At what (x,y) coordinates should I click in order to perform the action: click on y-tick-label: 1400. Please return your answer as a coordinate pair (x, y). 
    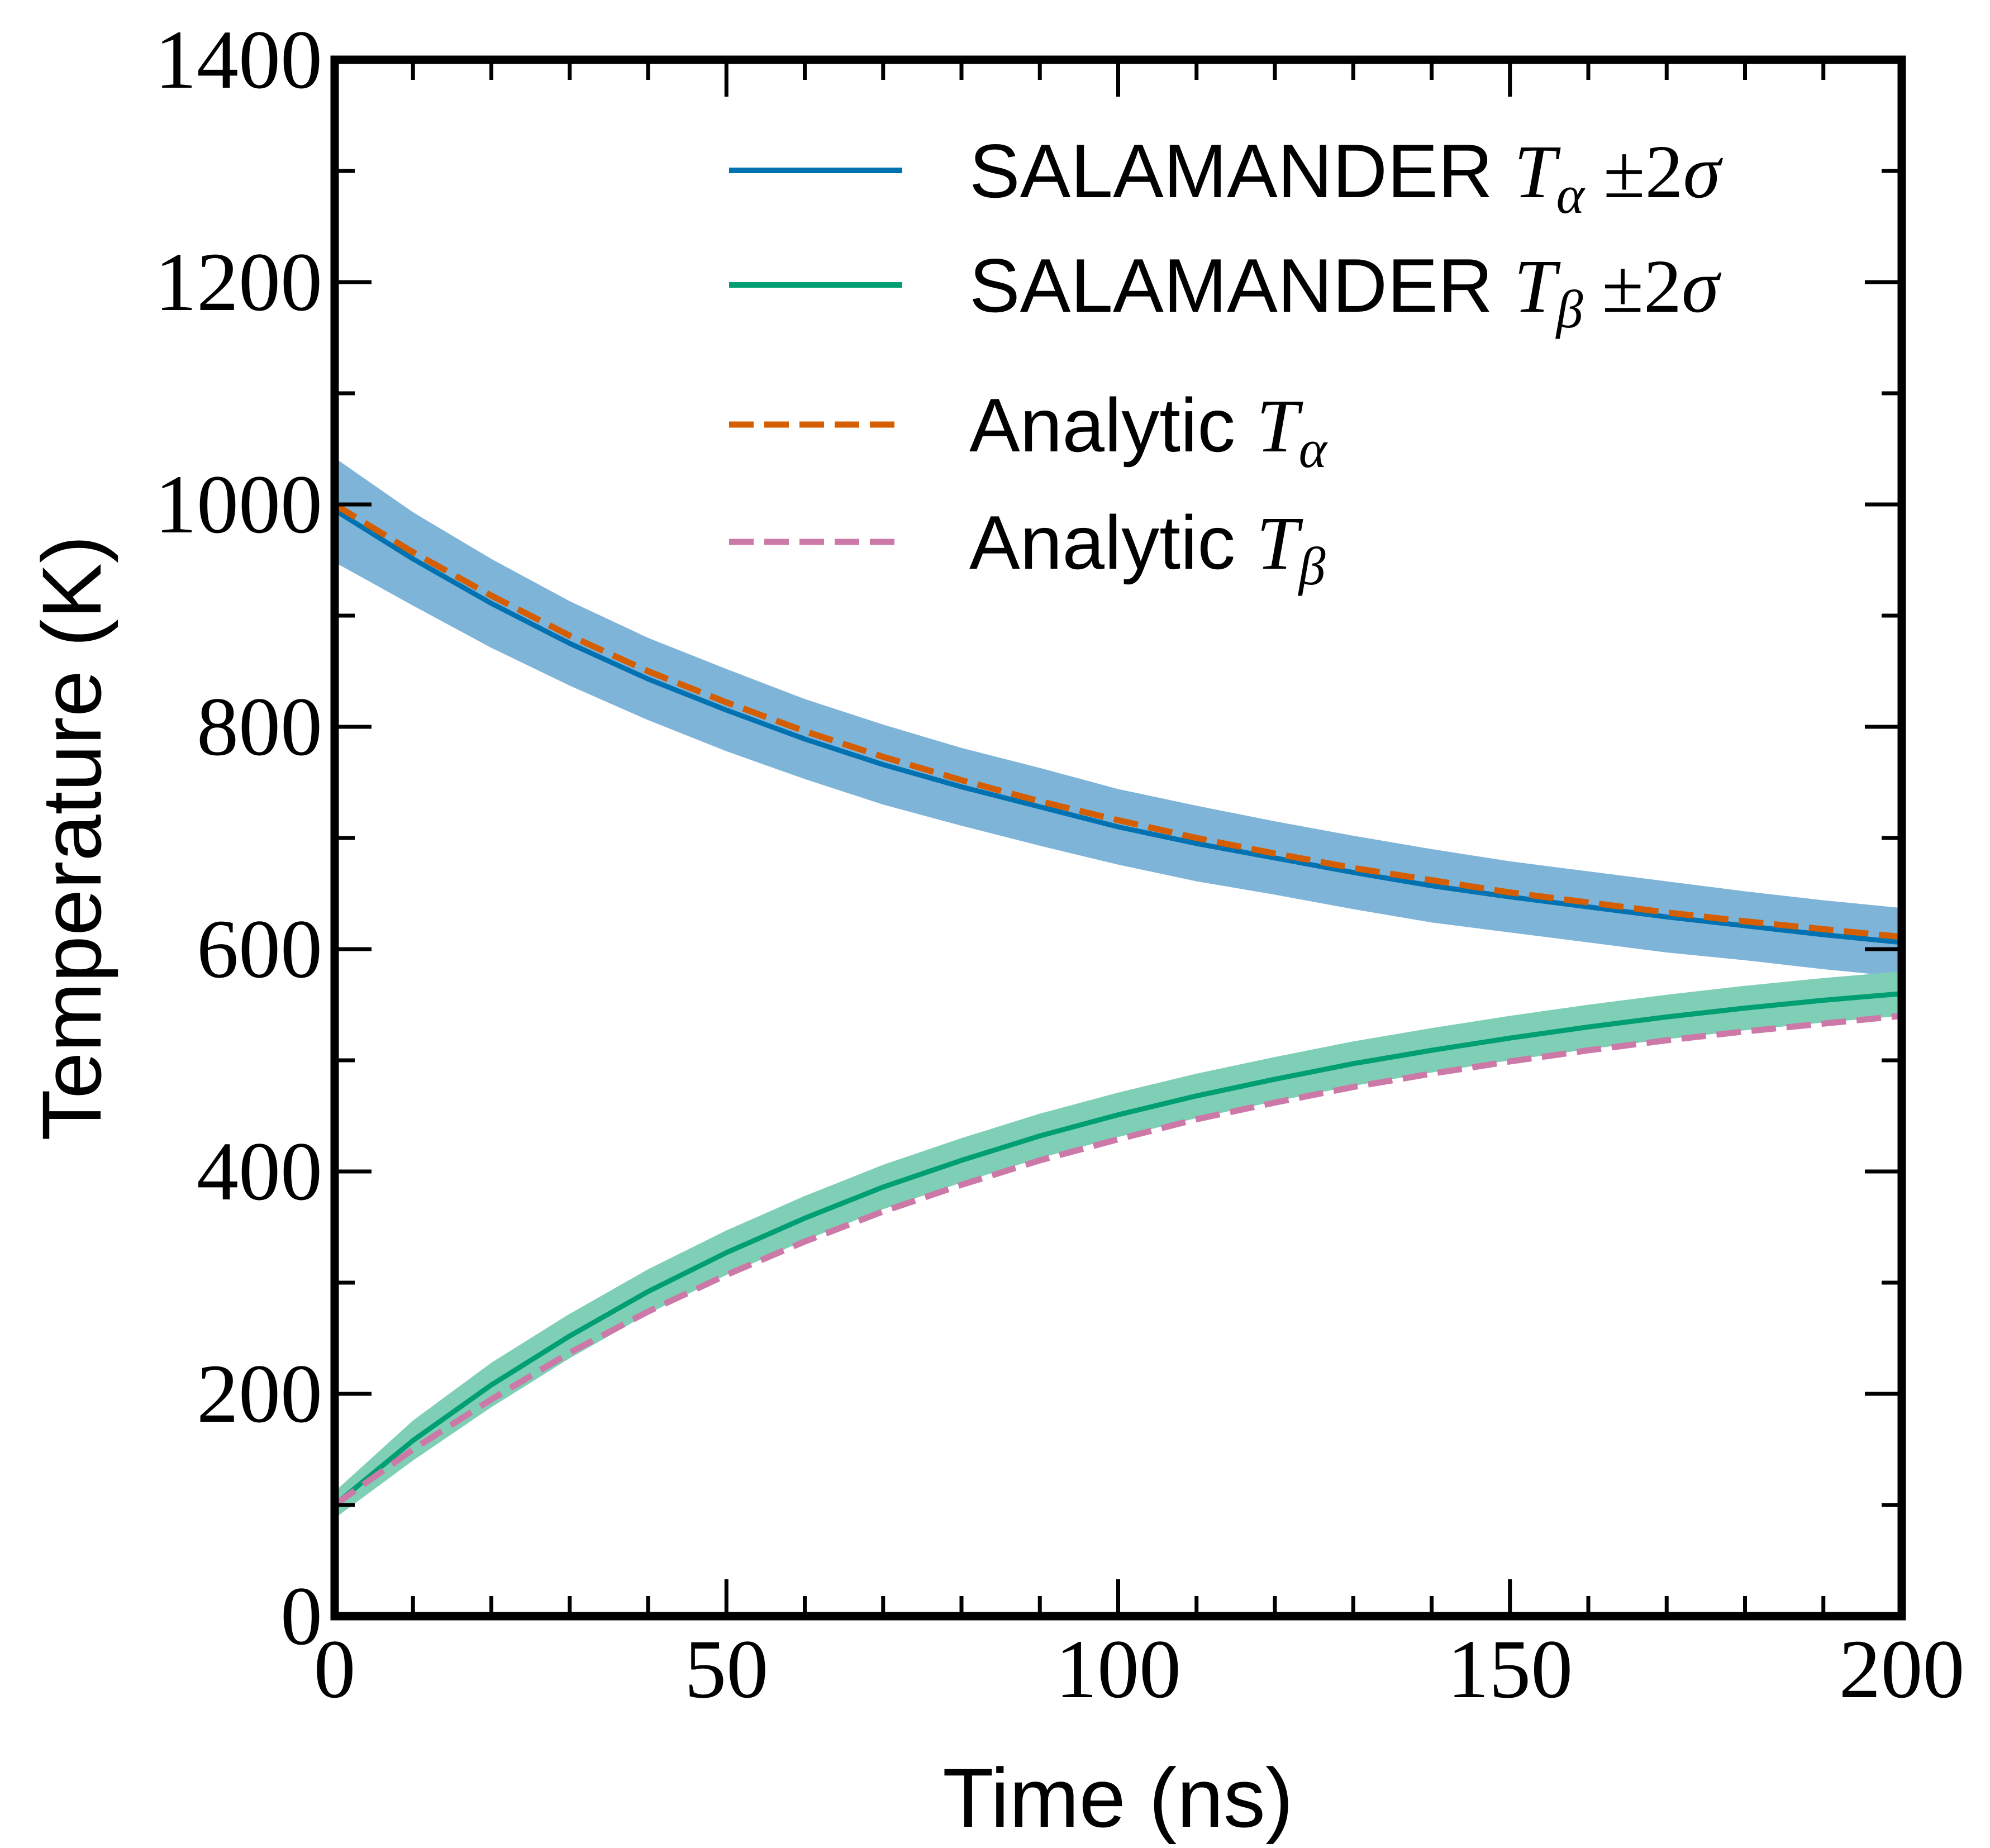
    Looking at the image, I should click on (238, 59).